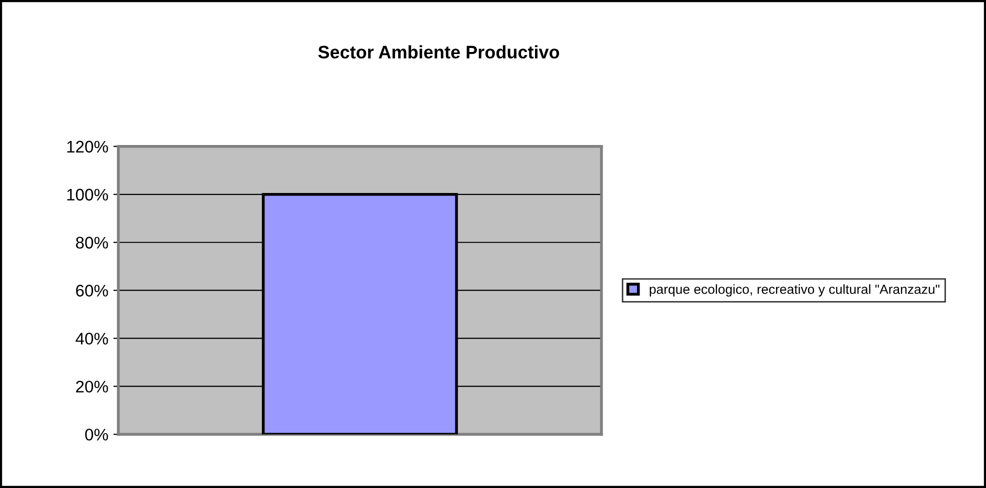 The height and width of the screenshot is (488, 986). What do you see at coordinates (92, 242) in the screenshot?
I see `y-tick-label: 80%` at bounding box center [92, 242].